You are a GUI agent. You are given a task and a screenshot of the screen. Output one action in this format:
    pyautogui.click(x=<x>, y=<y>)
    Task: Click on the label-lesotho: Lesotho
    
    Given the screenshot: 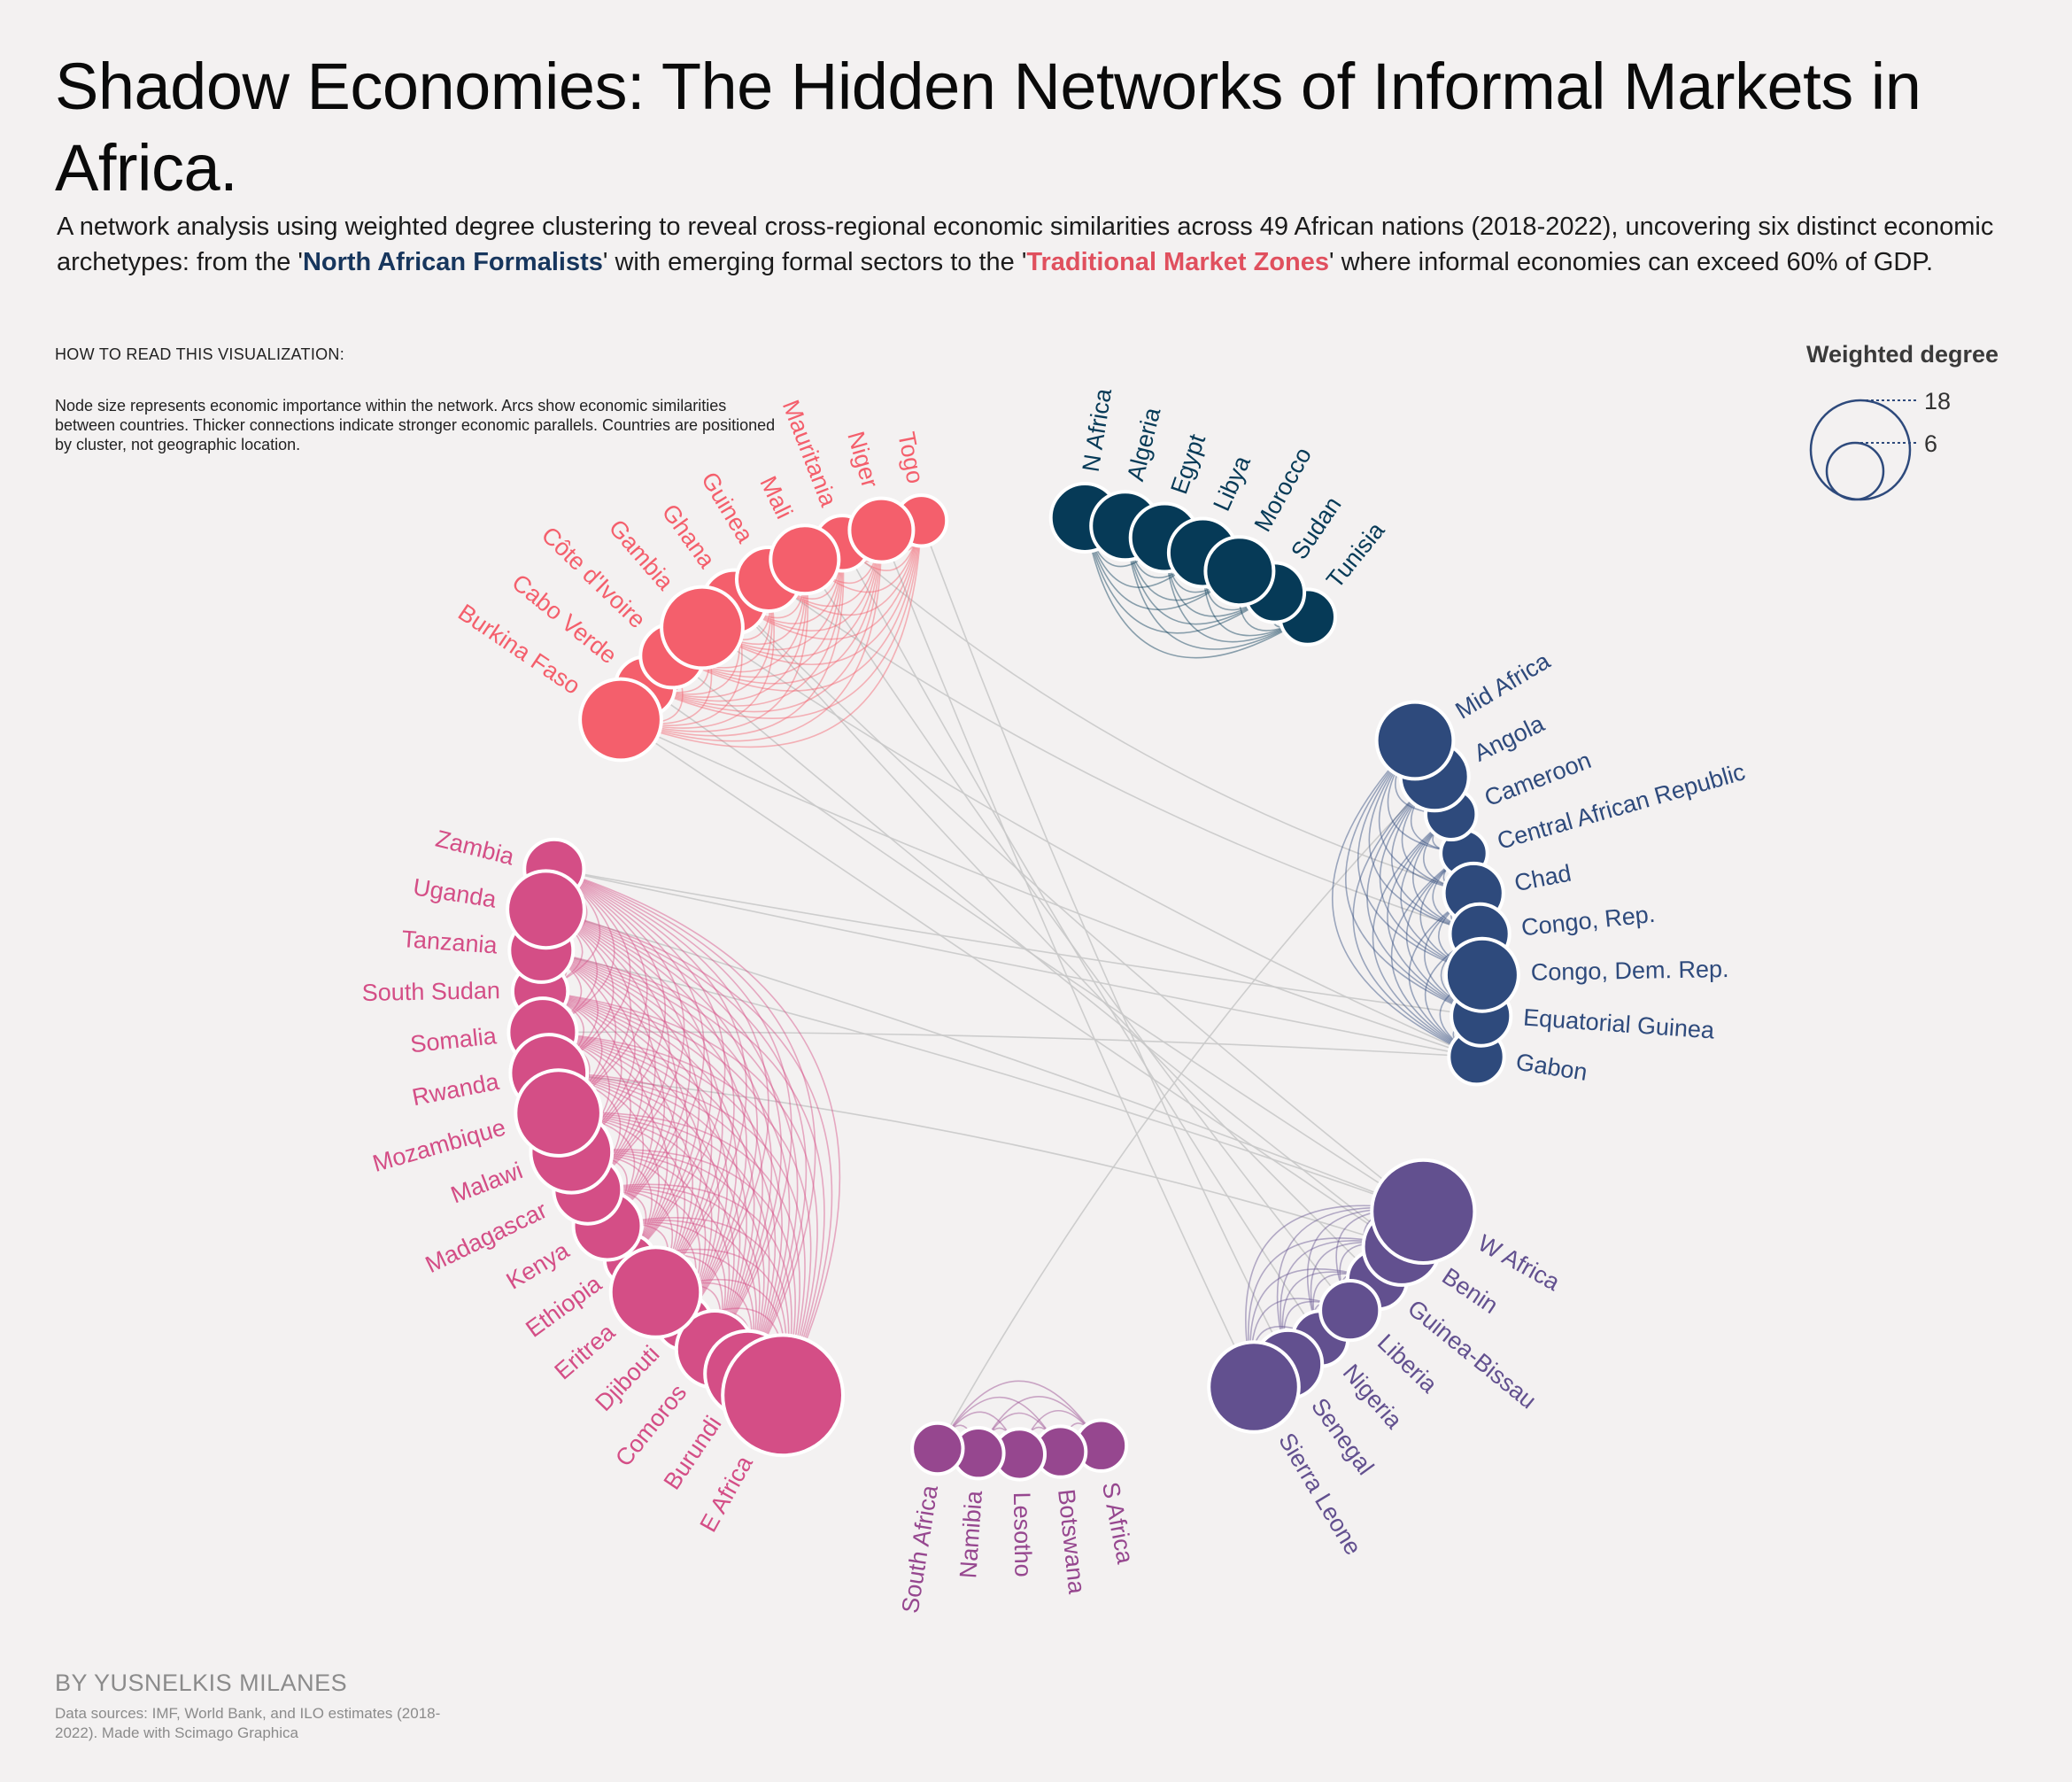 What is the action you would take?
    pyautogui.click(x=1023, y=1534)
    